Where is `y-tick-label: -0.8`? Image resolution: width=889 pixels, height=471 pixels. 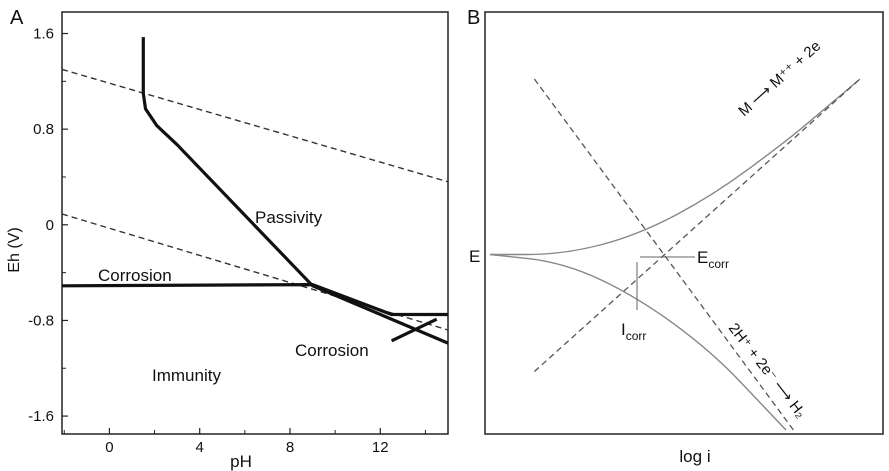
y-tick-label: -0.8 is located at coordinates (41, 320).